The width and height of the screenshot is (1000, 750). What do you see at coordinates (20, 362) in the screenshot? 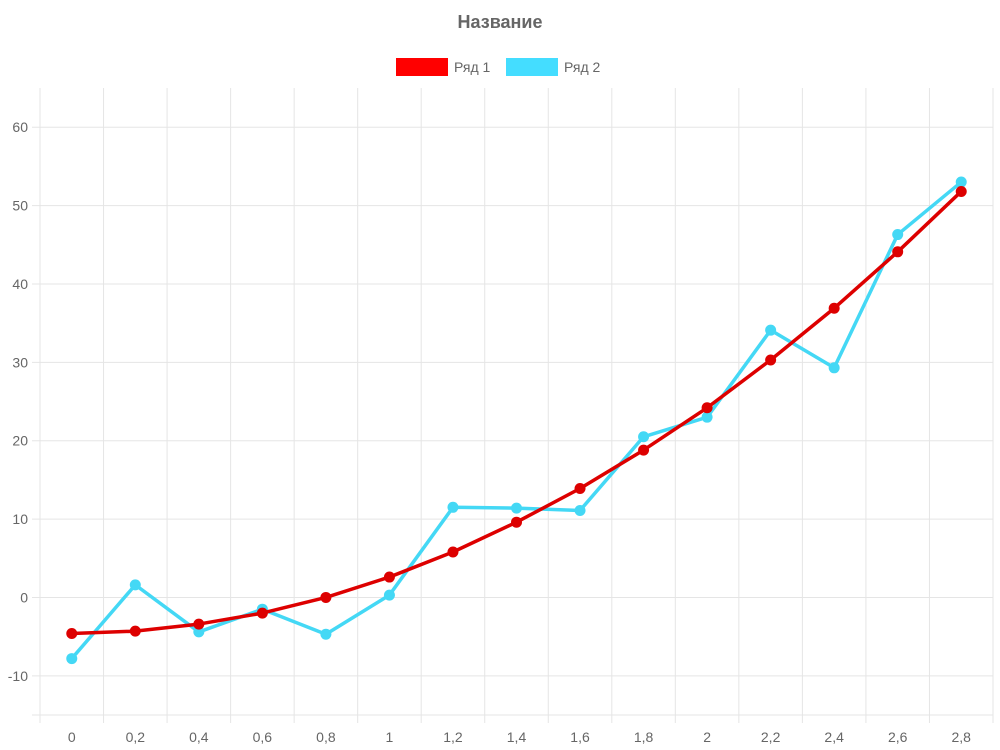
I see `y-tick-label: 30` at bounding box center [20, 362].